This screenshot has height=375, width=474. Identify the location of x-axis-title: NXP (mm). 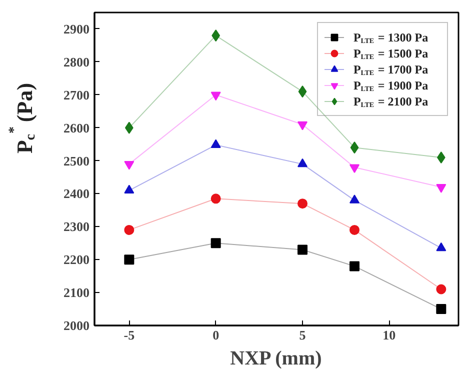
(276, 359).